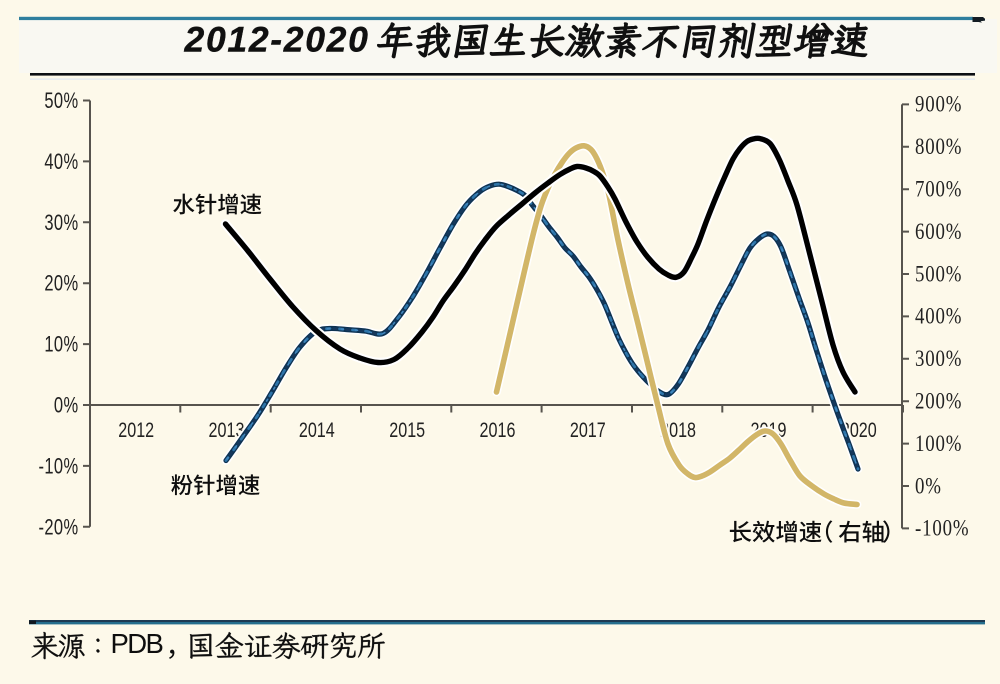 This screenshot has width=1000, height=684. What do you see at coordinates (588, 431) in the screenshot?
I see `svg-text: 2017` at bounding box center [588, 431].